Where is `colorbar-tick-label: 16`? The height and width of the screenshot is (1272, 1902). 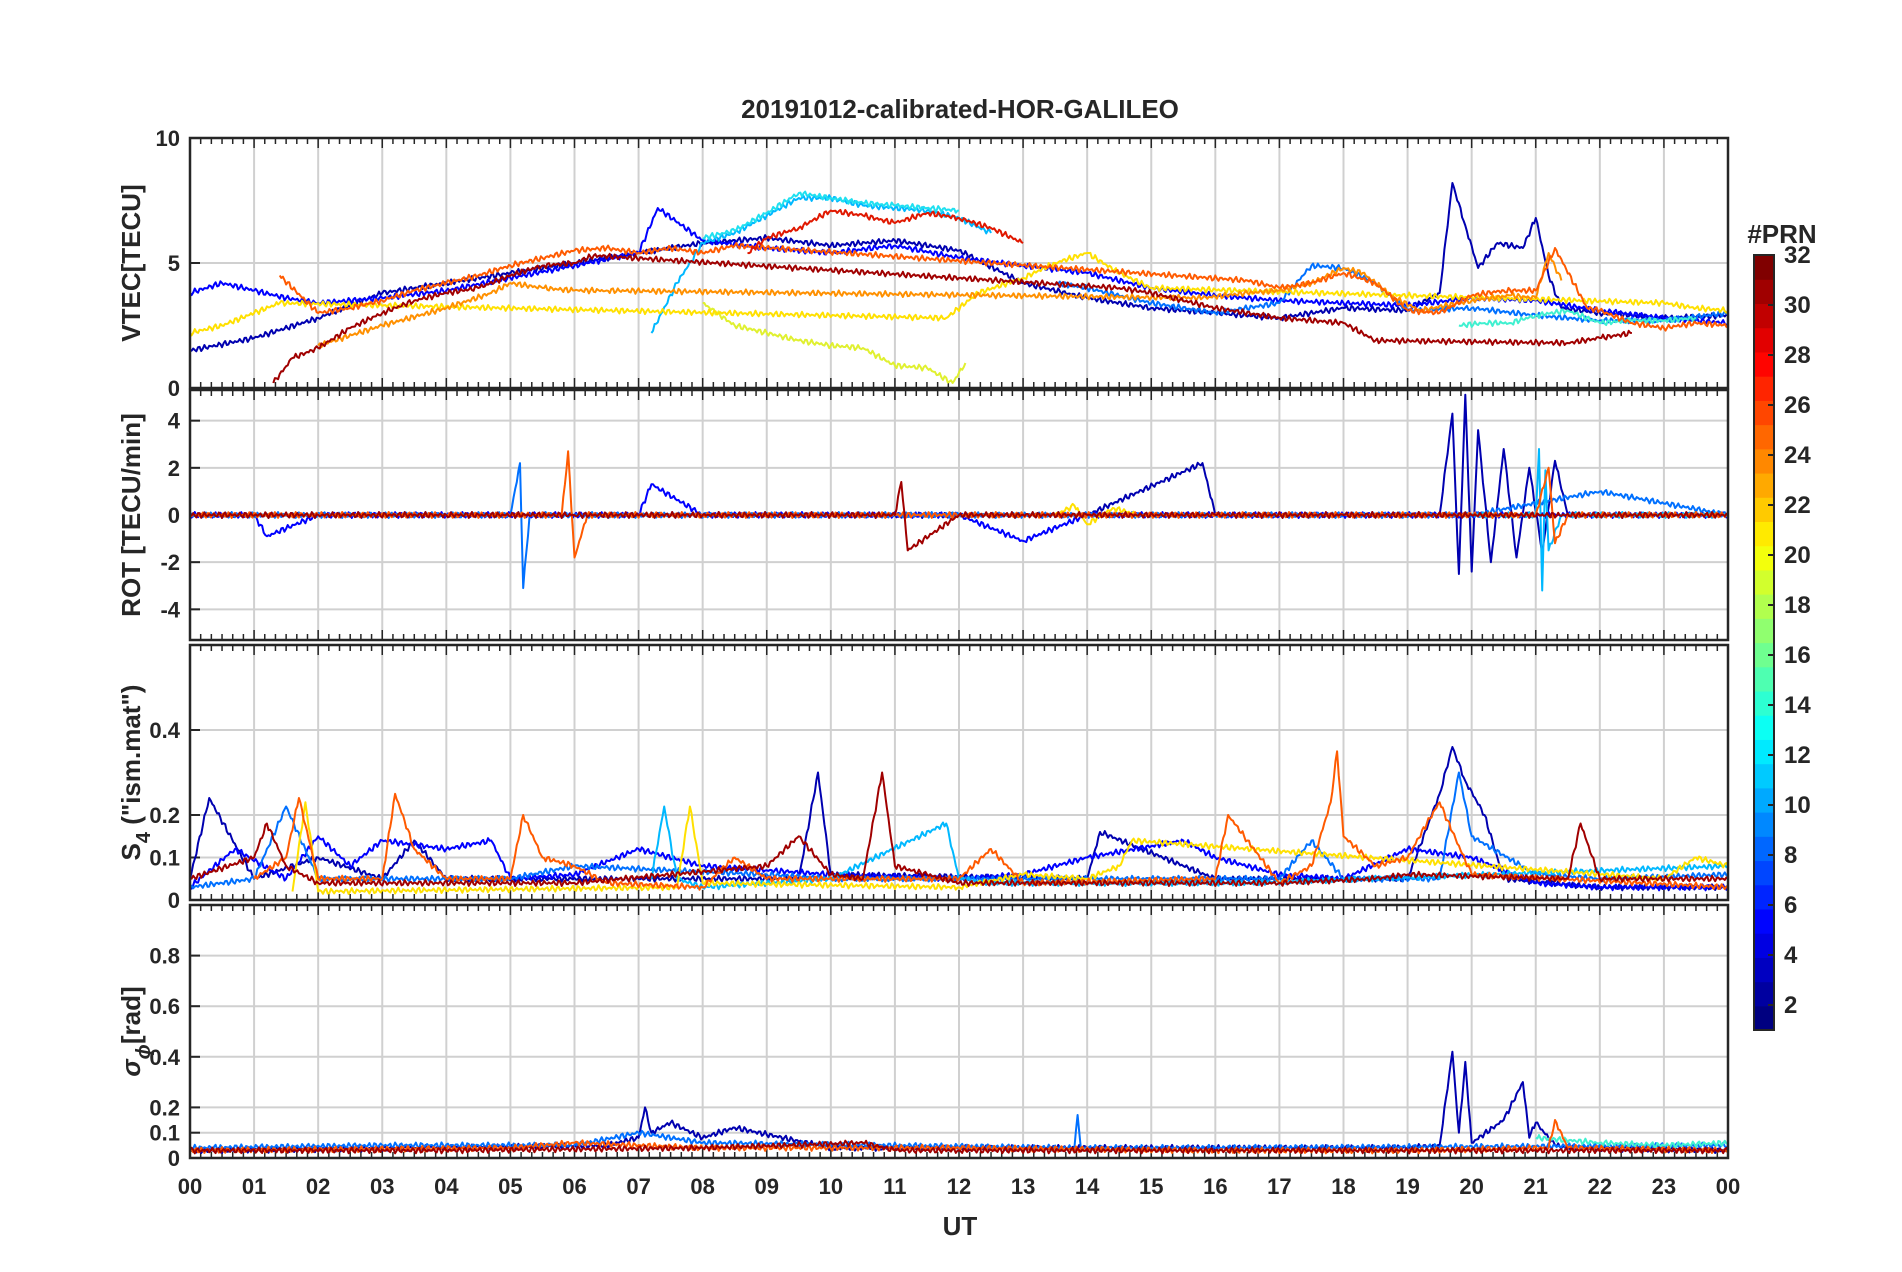
colorbar-tick-label: 16 is located at coordinates (1797, 655).